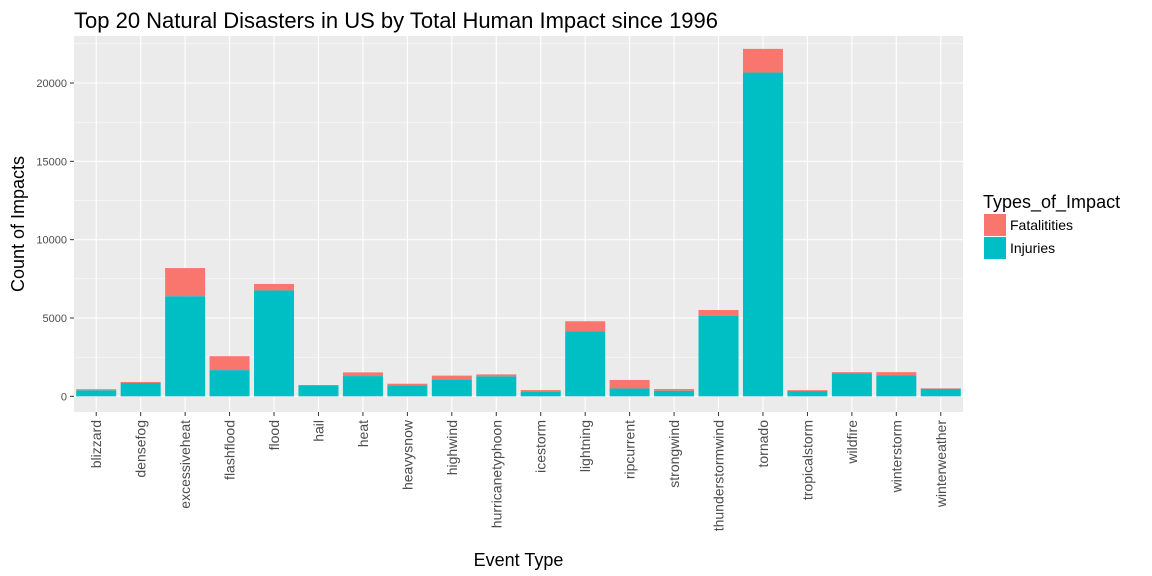 The height and width of the screenshot is (576, 1152). Describe the element at coordinates (363, 433) in the screenshot. I see `x-tick-label-heat: heat` at that location.